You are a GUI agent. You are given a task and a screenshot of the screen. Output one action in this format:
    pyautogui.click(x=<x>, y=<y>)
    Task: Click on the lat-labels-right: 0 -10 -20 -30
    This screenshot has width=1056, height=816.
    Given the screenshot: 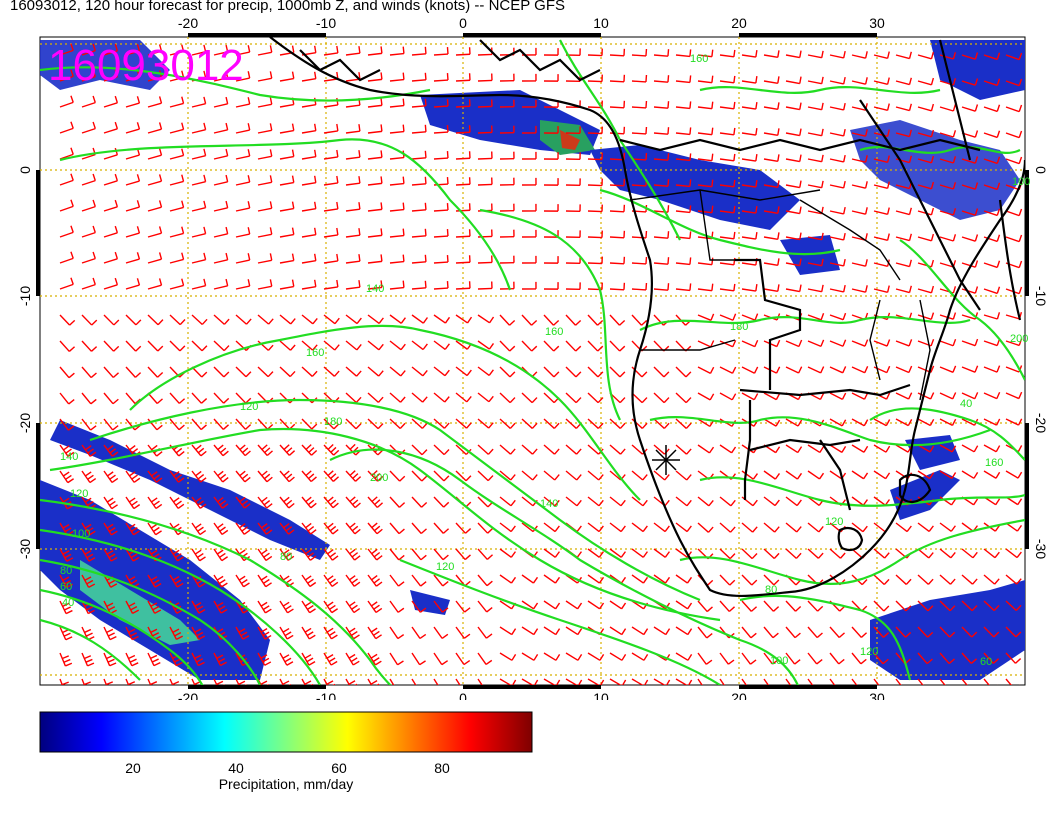 What is the action you would take?
    pyautogui.click(x=1041, y=362)
    